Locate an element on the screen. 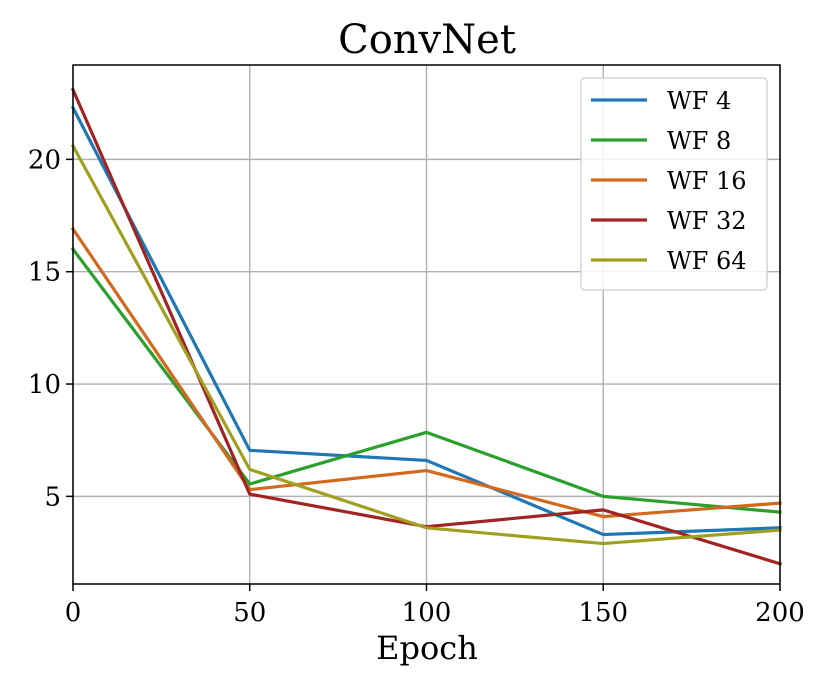 This screenshot has width=830, height=692. x-axis: 0 50 100 150 200 is located at coordinates (435, 606).